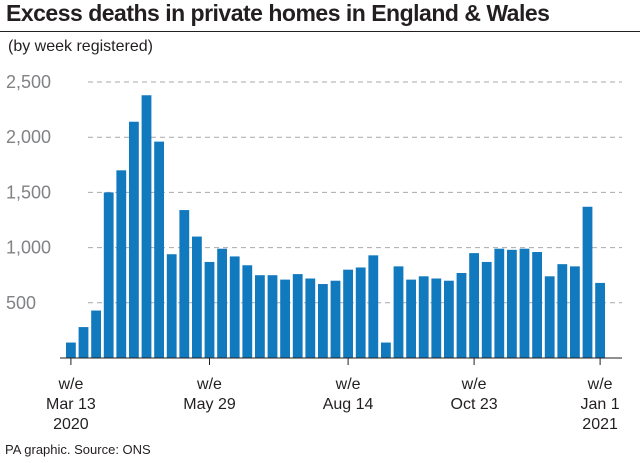 The width and height of the screenshot is (640, 463). I want to click on x-tick-label: w/e Aug 14, so click(348, 394).